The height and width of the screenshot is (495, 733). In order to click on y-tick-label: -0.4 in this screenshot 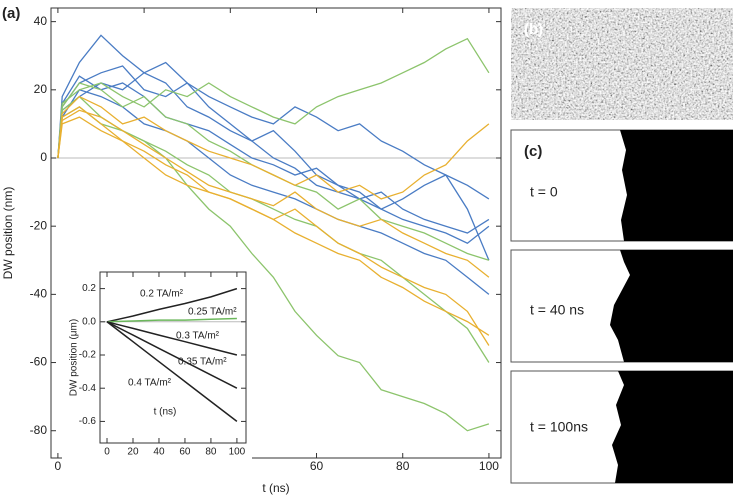, I will do `click(88, 388)`.